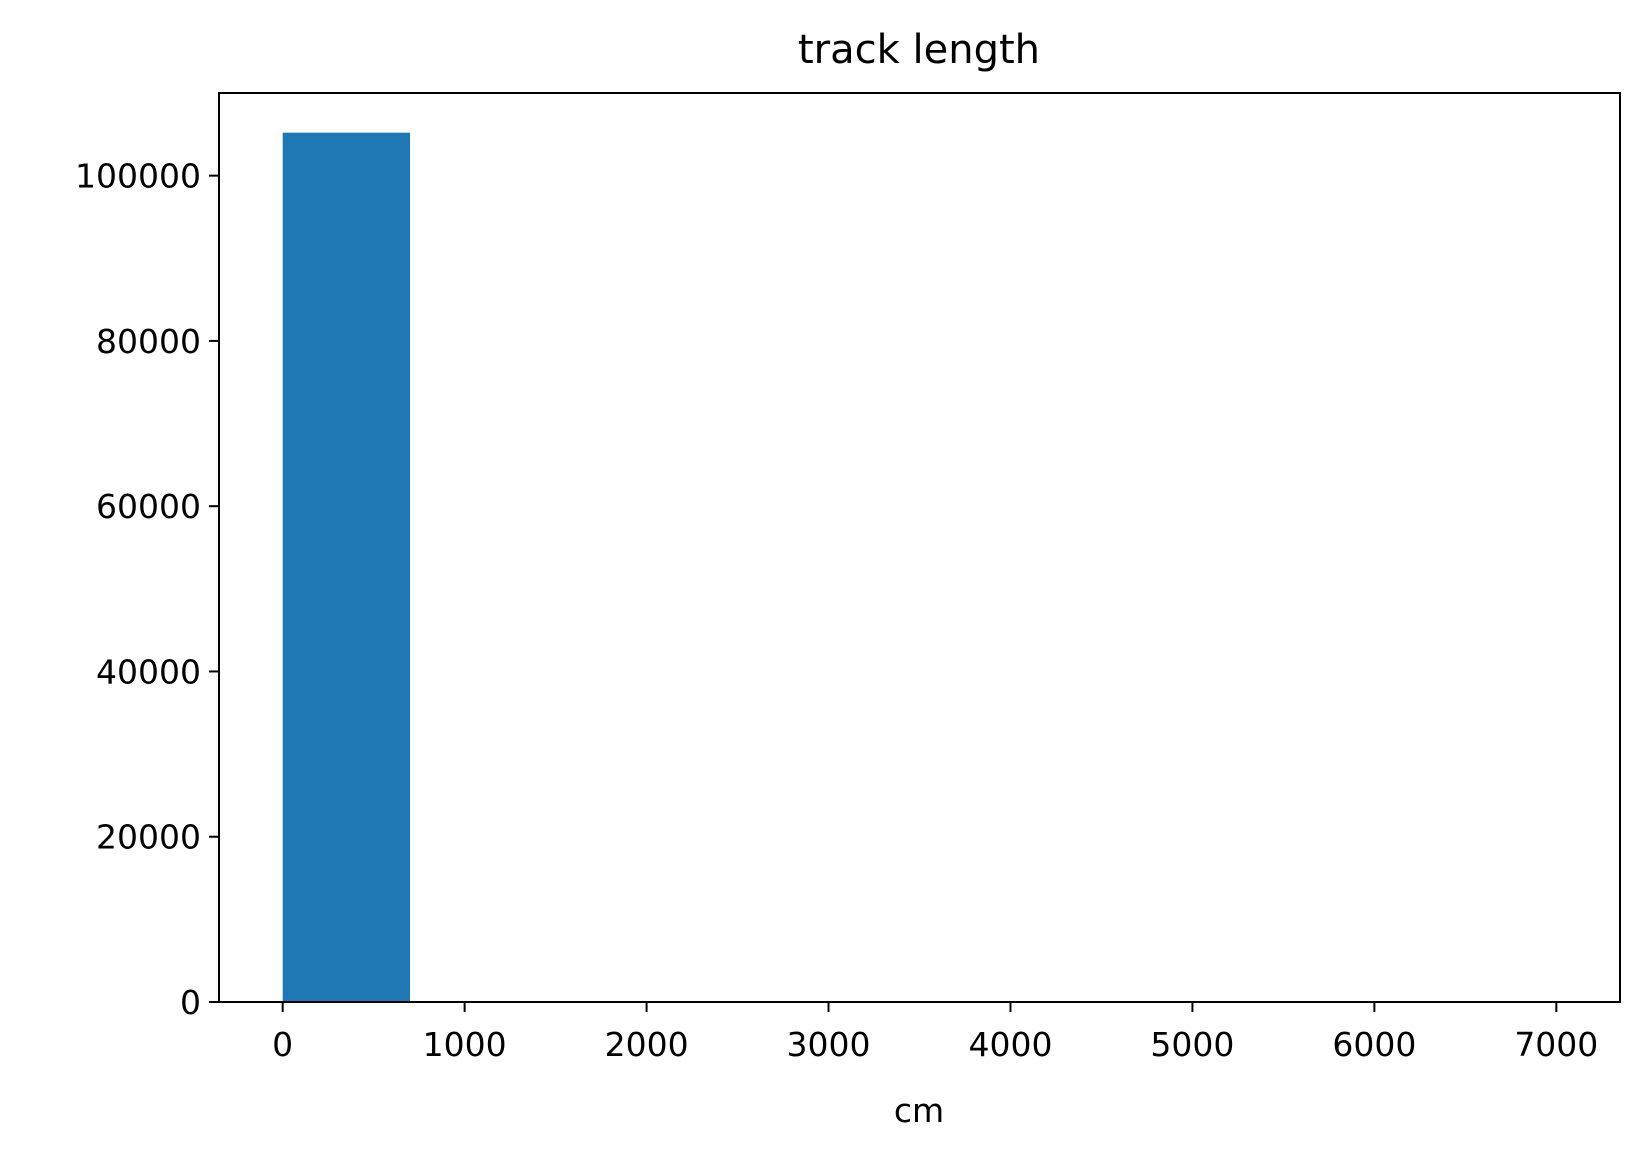 This screenshot has width=1643, height=1158. What do you see at coordinates (1192, 1044) in the screenshot?
I see `x-tick-label: 5000` at bounding box center [1192, 1044].